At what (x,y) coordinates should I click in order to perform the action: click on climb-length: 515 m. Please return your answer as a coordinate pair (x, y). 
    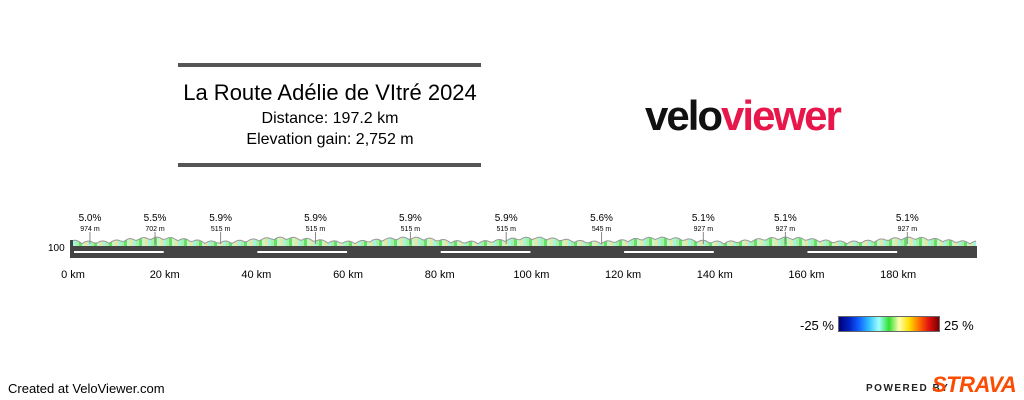
    Looking at the image, I should click on (221, 229).